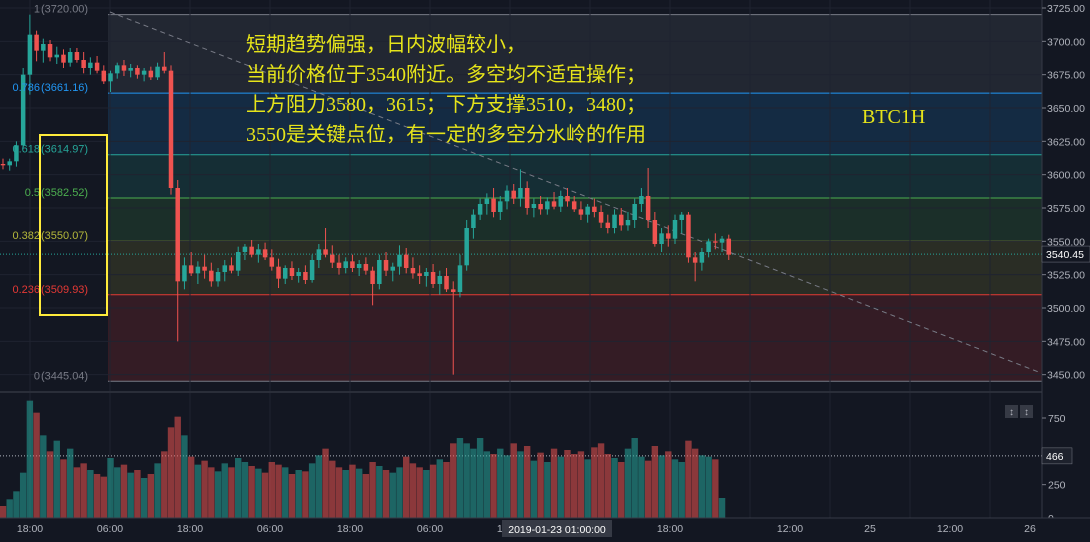 Image resolution: width=1090 pixels, height=542 pixels. Describe the element at coordinates (1066, 109) in the screenshot. I see `price-tick-label: 3650.00` at that location.